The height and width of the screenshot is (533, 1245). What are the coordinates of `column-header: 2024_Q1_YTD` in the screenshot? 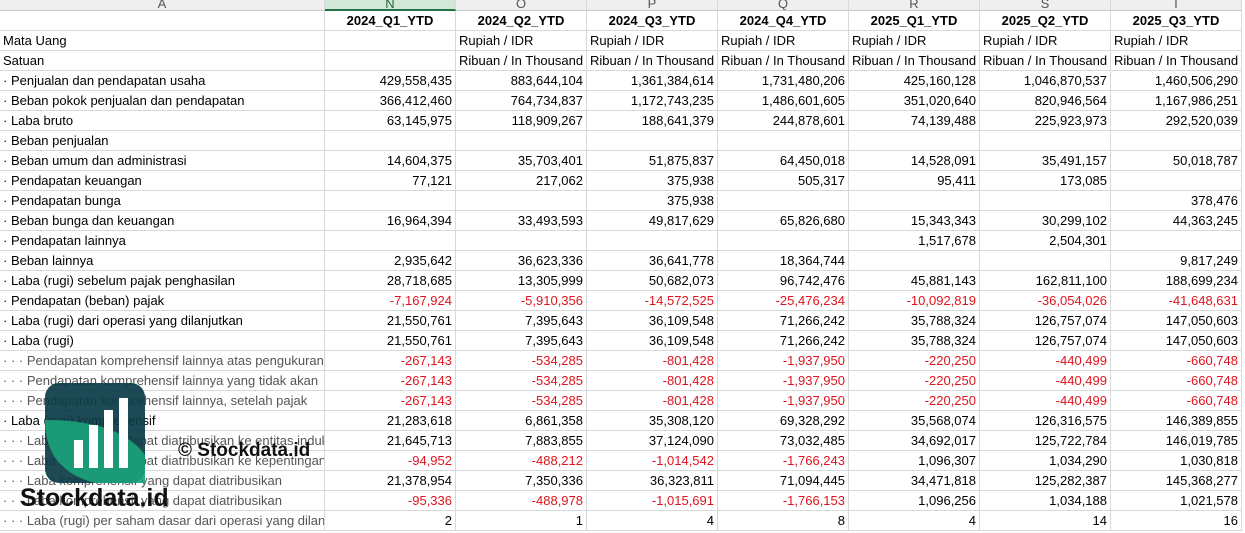 It's located at (390, 21).